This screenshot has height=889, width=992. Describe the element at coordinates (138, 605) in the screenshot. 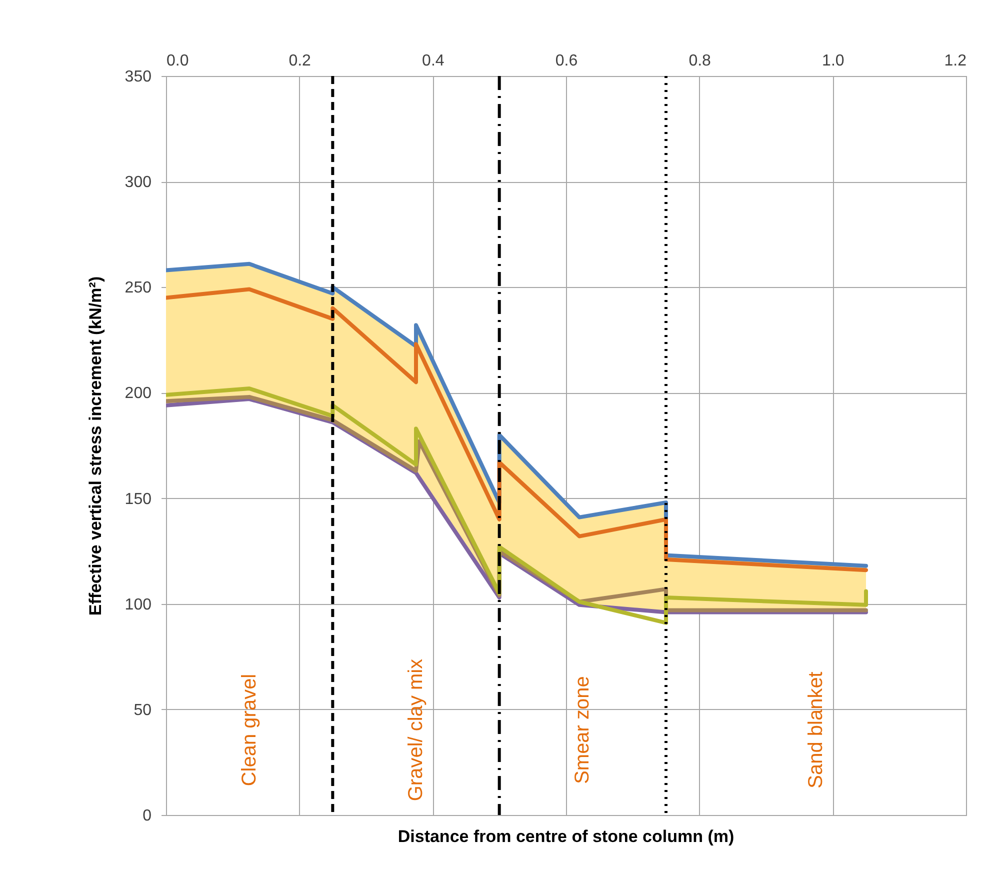

I see `y-tick-label: 100` at that location.